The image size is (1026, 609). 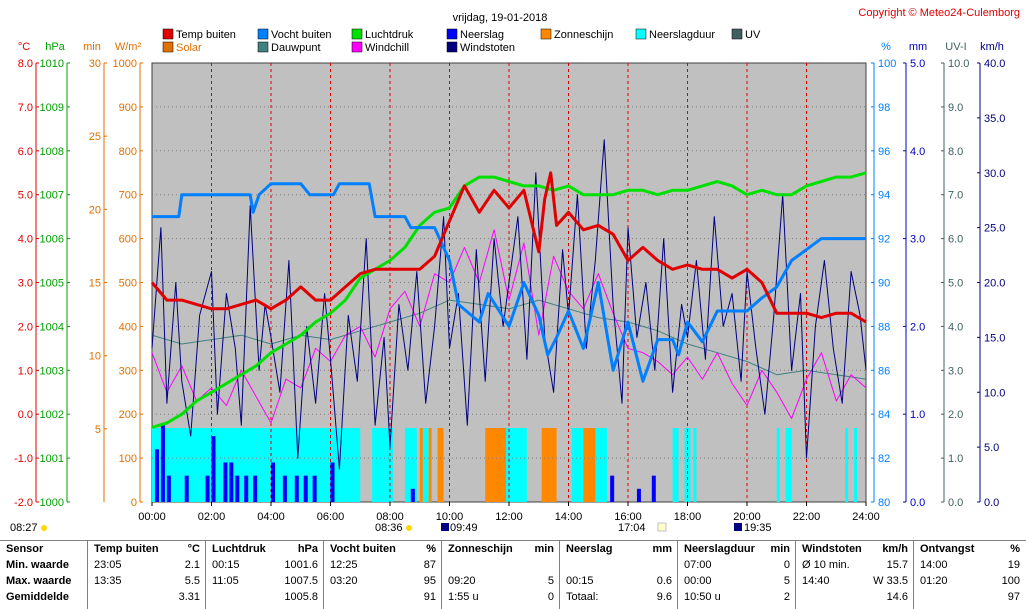 I want to click on axis-tick-label-right: 9.0, so click(x=955, y=108).